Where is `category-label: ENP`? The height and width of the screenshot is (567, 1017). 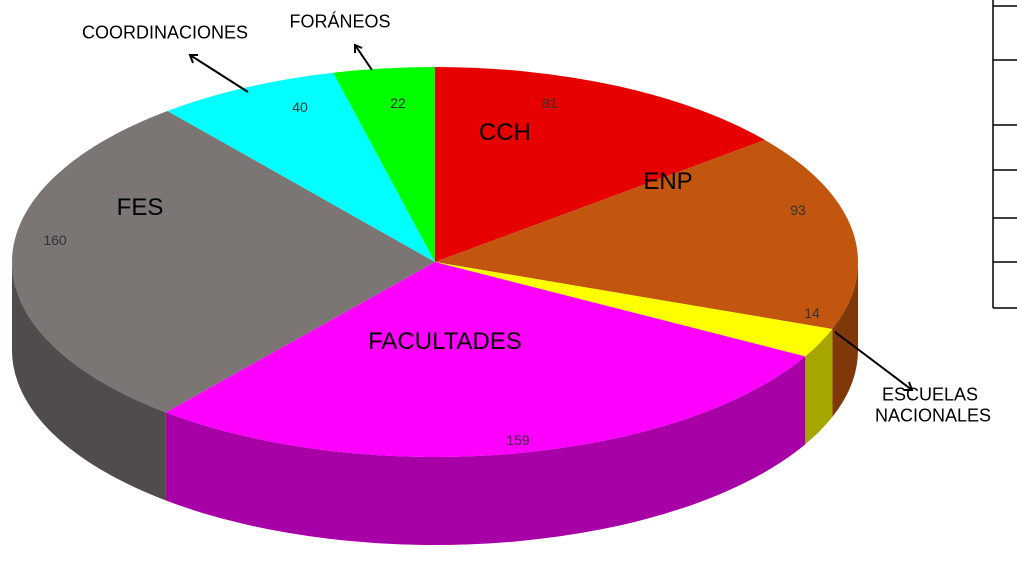 category-label: ENP is located at coordinates (668, 182).